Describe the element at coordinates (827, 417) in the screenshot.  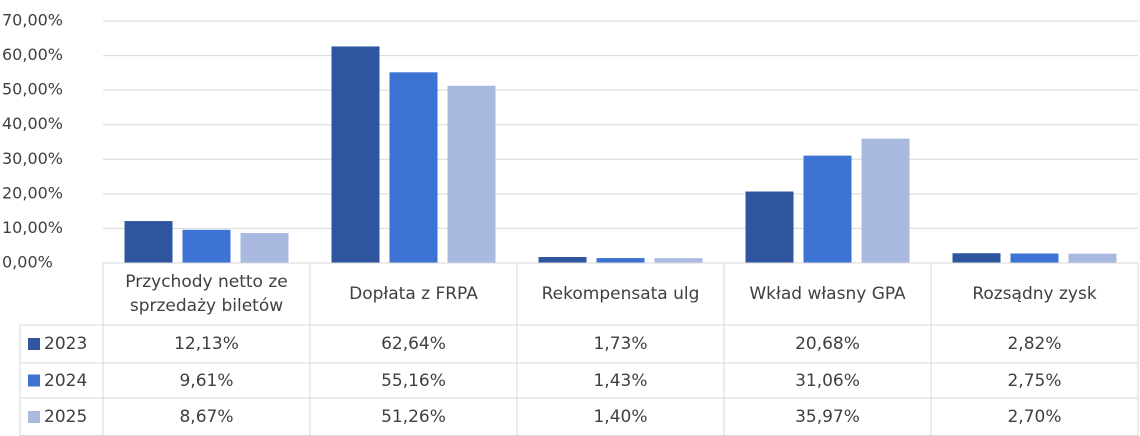
I see `table-value: 35,97%` at that location.